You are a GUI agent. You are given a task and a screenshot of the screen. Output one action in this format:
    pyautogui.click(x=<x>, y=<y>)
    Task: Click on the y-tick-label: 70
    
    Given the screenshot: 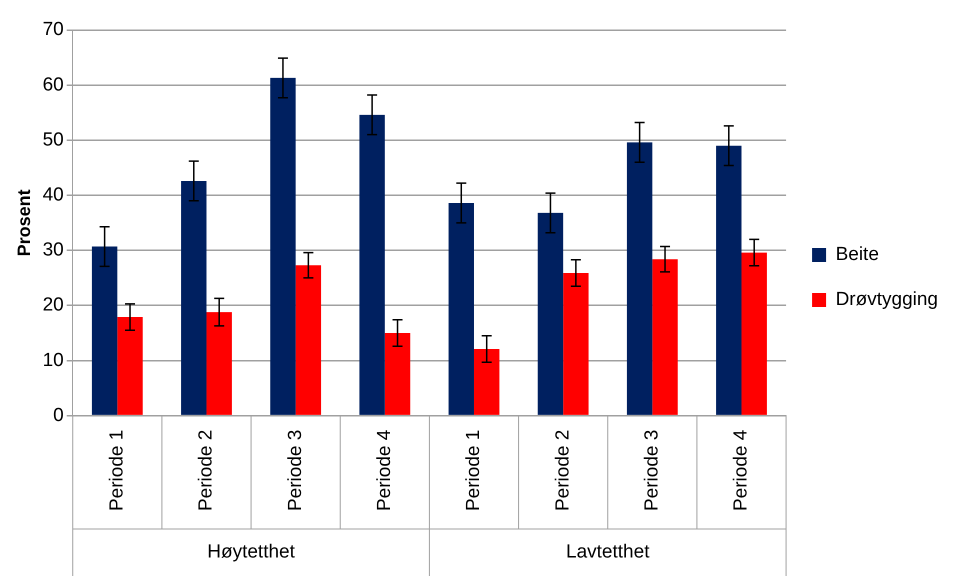 What is the action you would take?
    pyautogui.click(x=53, y=29)
    